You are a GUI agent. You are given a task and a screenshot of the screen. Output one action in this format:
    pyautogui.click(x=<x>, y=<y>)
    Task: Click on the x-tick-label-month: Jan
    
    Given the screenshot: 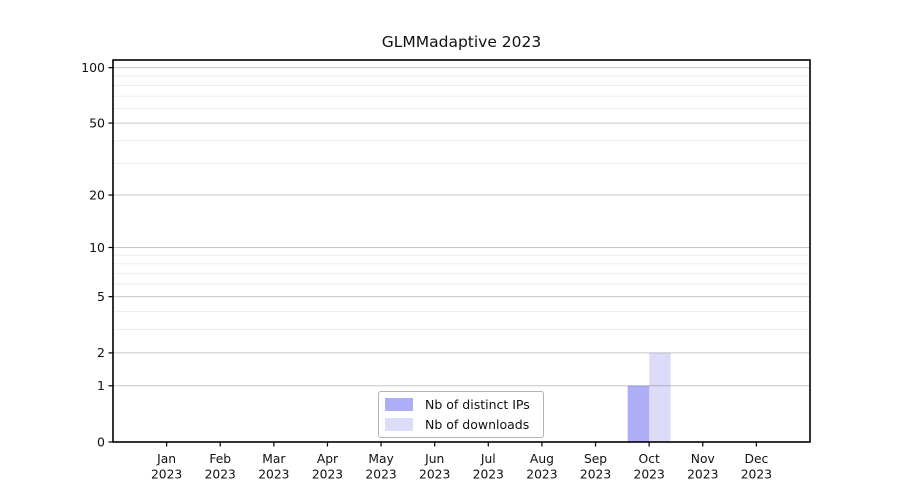 What is the action you would take?
    pyautogui.click(x=166, y=459)
    